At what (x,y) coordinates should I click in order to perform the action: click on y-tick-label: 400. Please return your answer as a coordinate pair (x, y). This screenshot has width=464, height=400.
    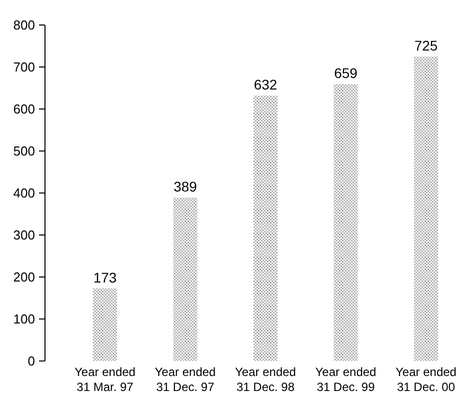
    Looking at the image, I should click on (24, 193).